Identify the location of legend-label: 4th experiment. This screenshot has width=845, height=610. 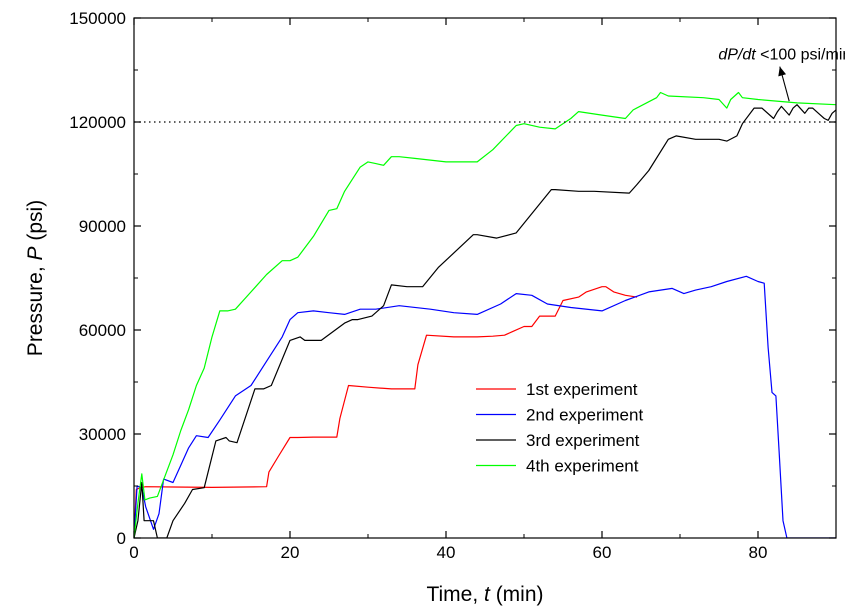
(582, 466).